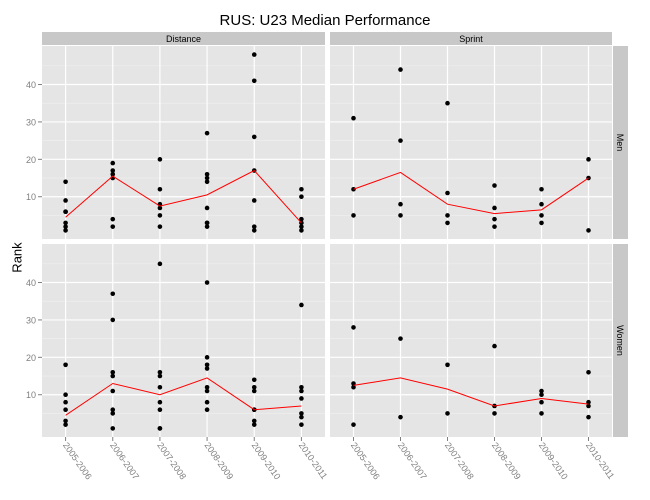 The height and width of the screenshot is (500, 650). I want to click on x-tick-label: 2007-2008, so click(171, 460).